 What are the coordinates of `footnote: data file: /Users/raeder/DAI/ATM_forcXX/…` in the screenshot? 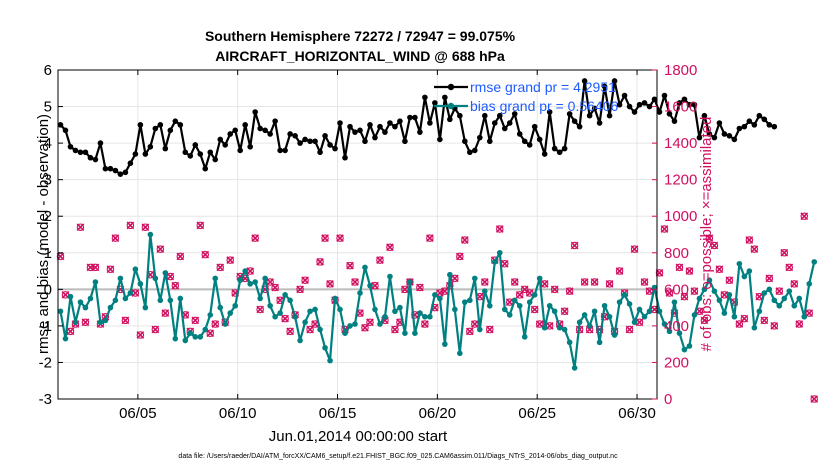 It's located at (398, 456).